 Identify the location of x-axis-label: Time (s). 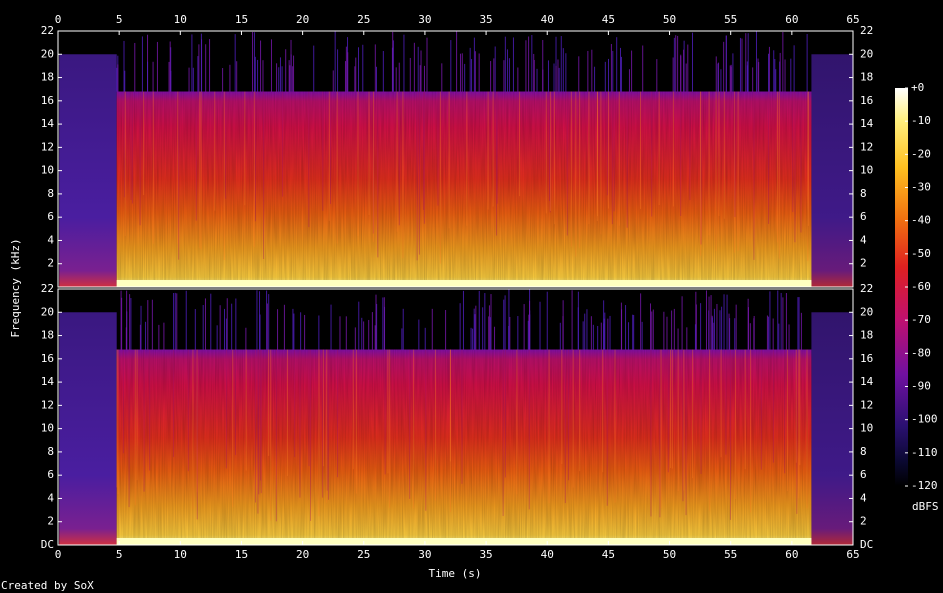
(455, 573).